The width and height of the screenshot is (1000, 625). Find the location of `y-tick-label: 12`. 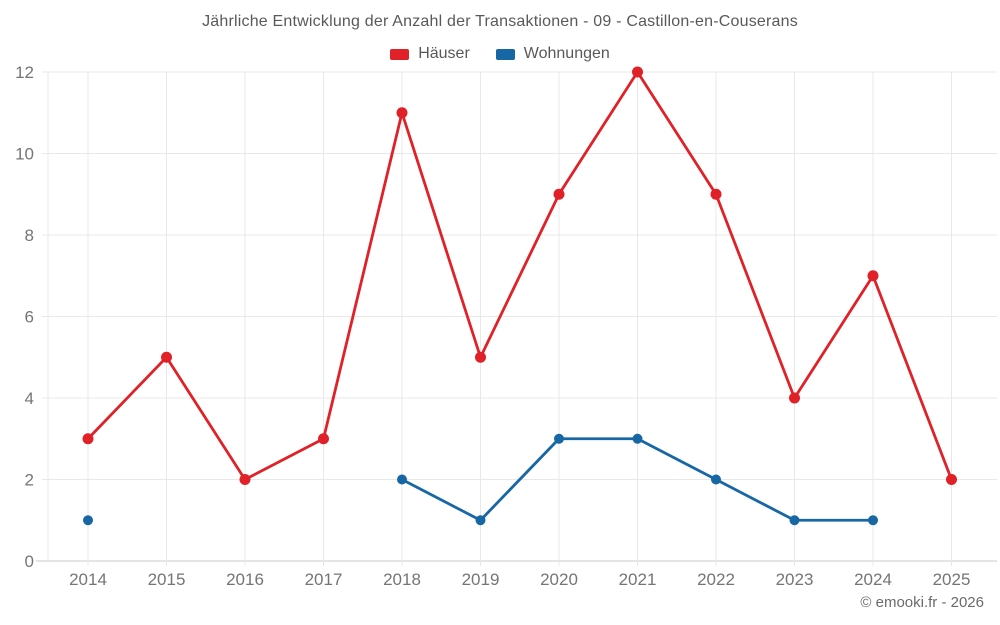

y-tick-label: 12 is located at coordinates (24, 72).